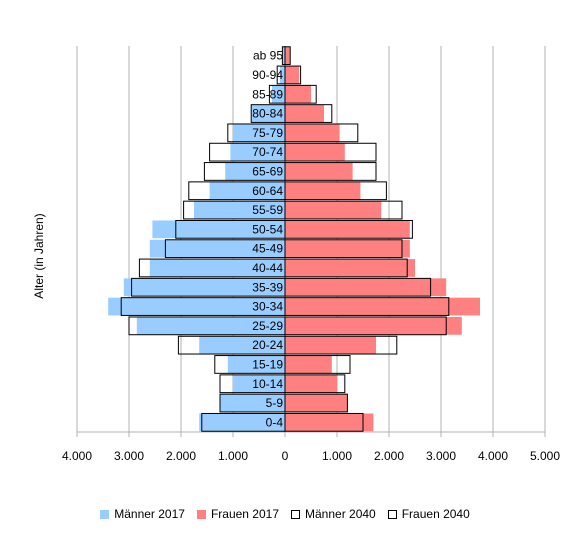  I want to click on legend-item: Männer 2040, so click(333, 514).